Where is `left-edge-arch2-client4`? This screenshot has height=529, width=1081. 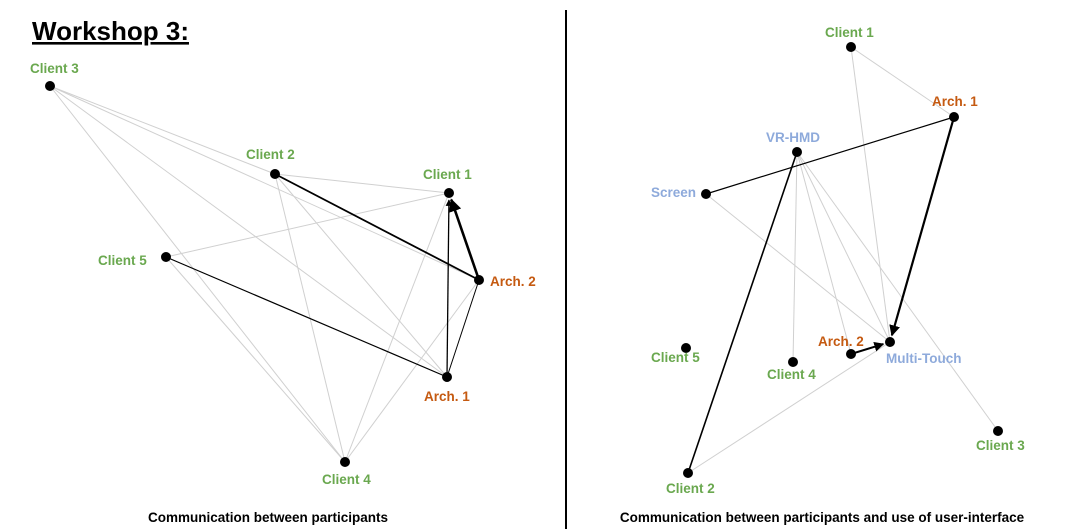
left-edge-arch2-client4 is located at coordinates (412, 371).